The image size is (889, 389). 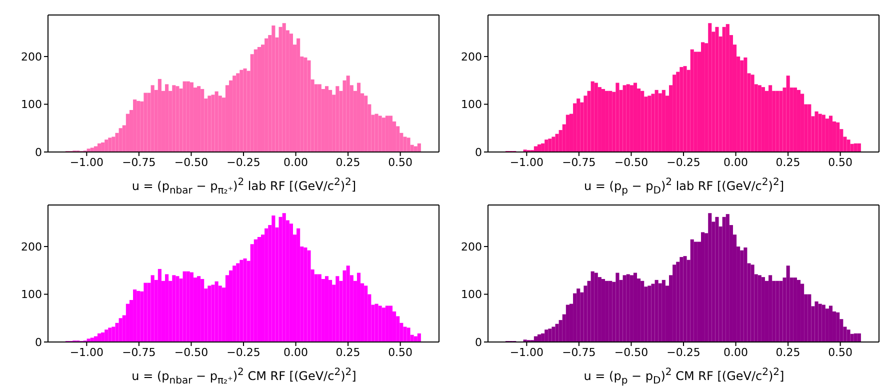 What do you see at coordinates (684, 376) in the screenshot?
I see `text: u = (p$_{p}$ − p$_{D}$)$^{2}$ CM RF [(GeV/c$^{2}$)$^{2}$]` at bounding box center [684, 376].